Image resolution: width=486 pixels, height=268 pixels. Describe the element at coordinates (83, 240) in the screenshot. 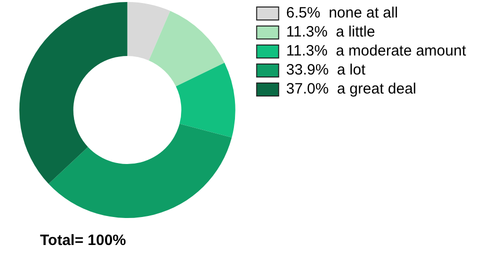

I see `text: Total= 100%` at that location.